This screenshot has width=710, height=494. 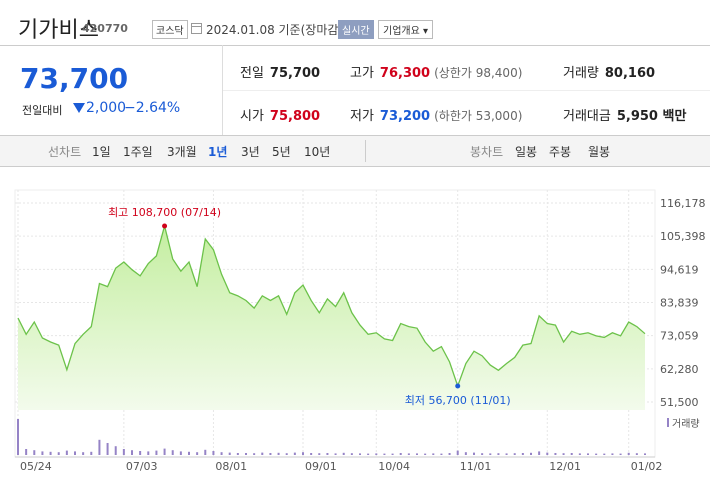 What do you see at coordinates (101, 152) in the screenshot?
I see `period-tab: 1일` at bounding box center [101, 152].